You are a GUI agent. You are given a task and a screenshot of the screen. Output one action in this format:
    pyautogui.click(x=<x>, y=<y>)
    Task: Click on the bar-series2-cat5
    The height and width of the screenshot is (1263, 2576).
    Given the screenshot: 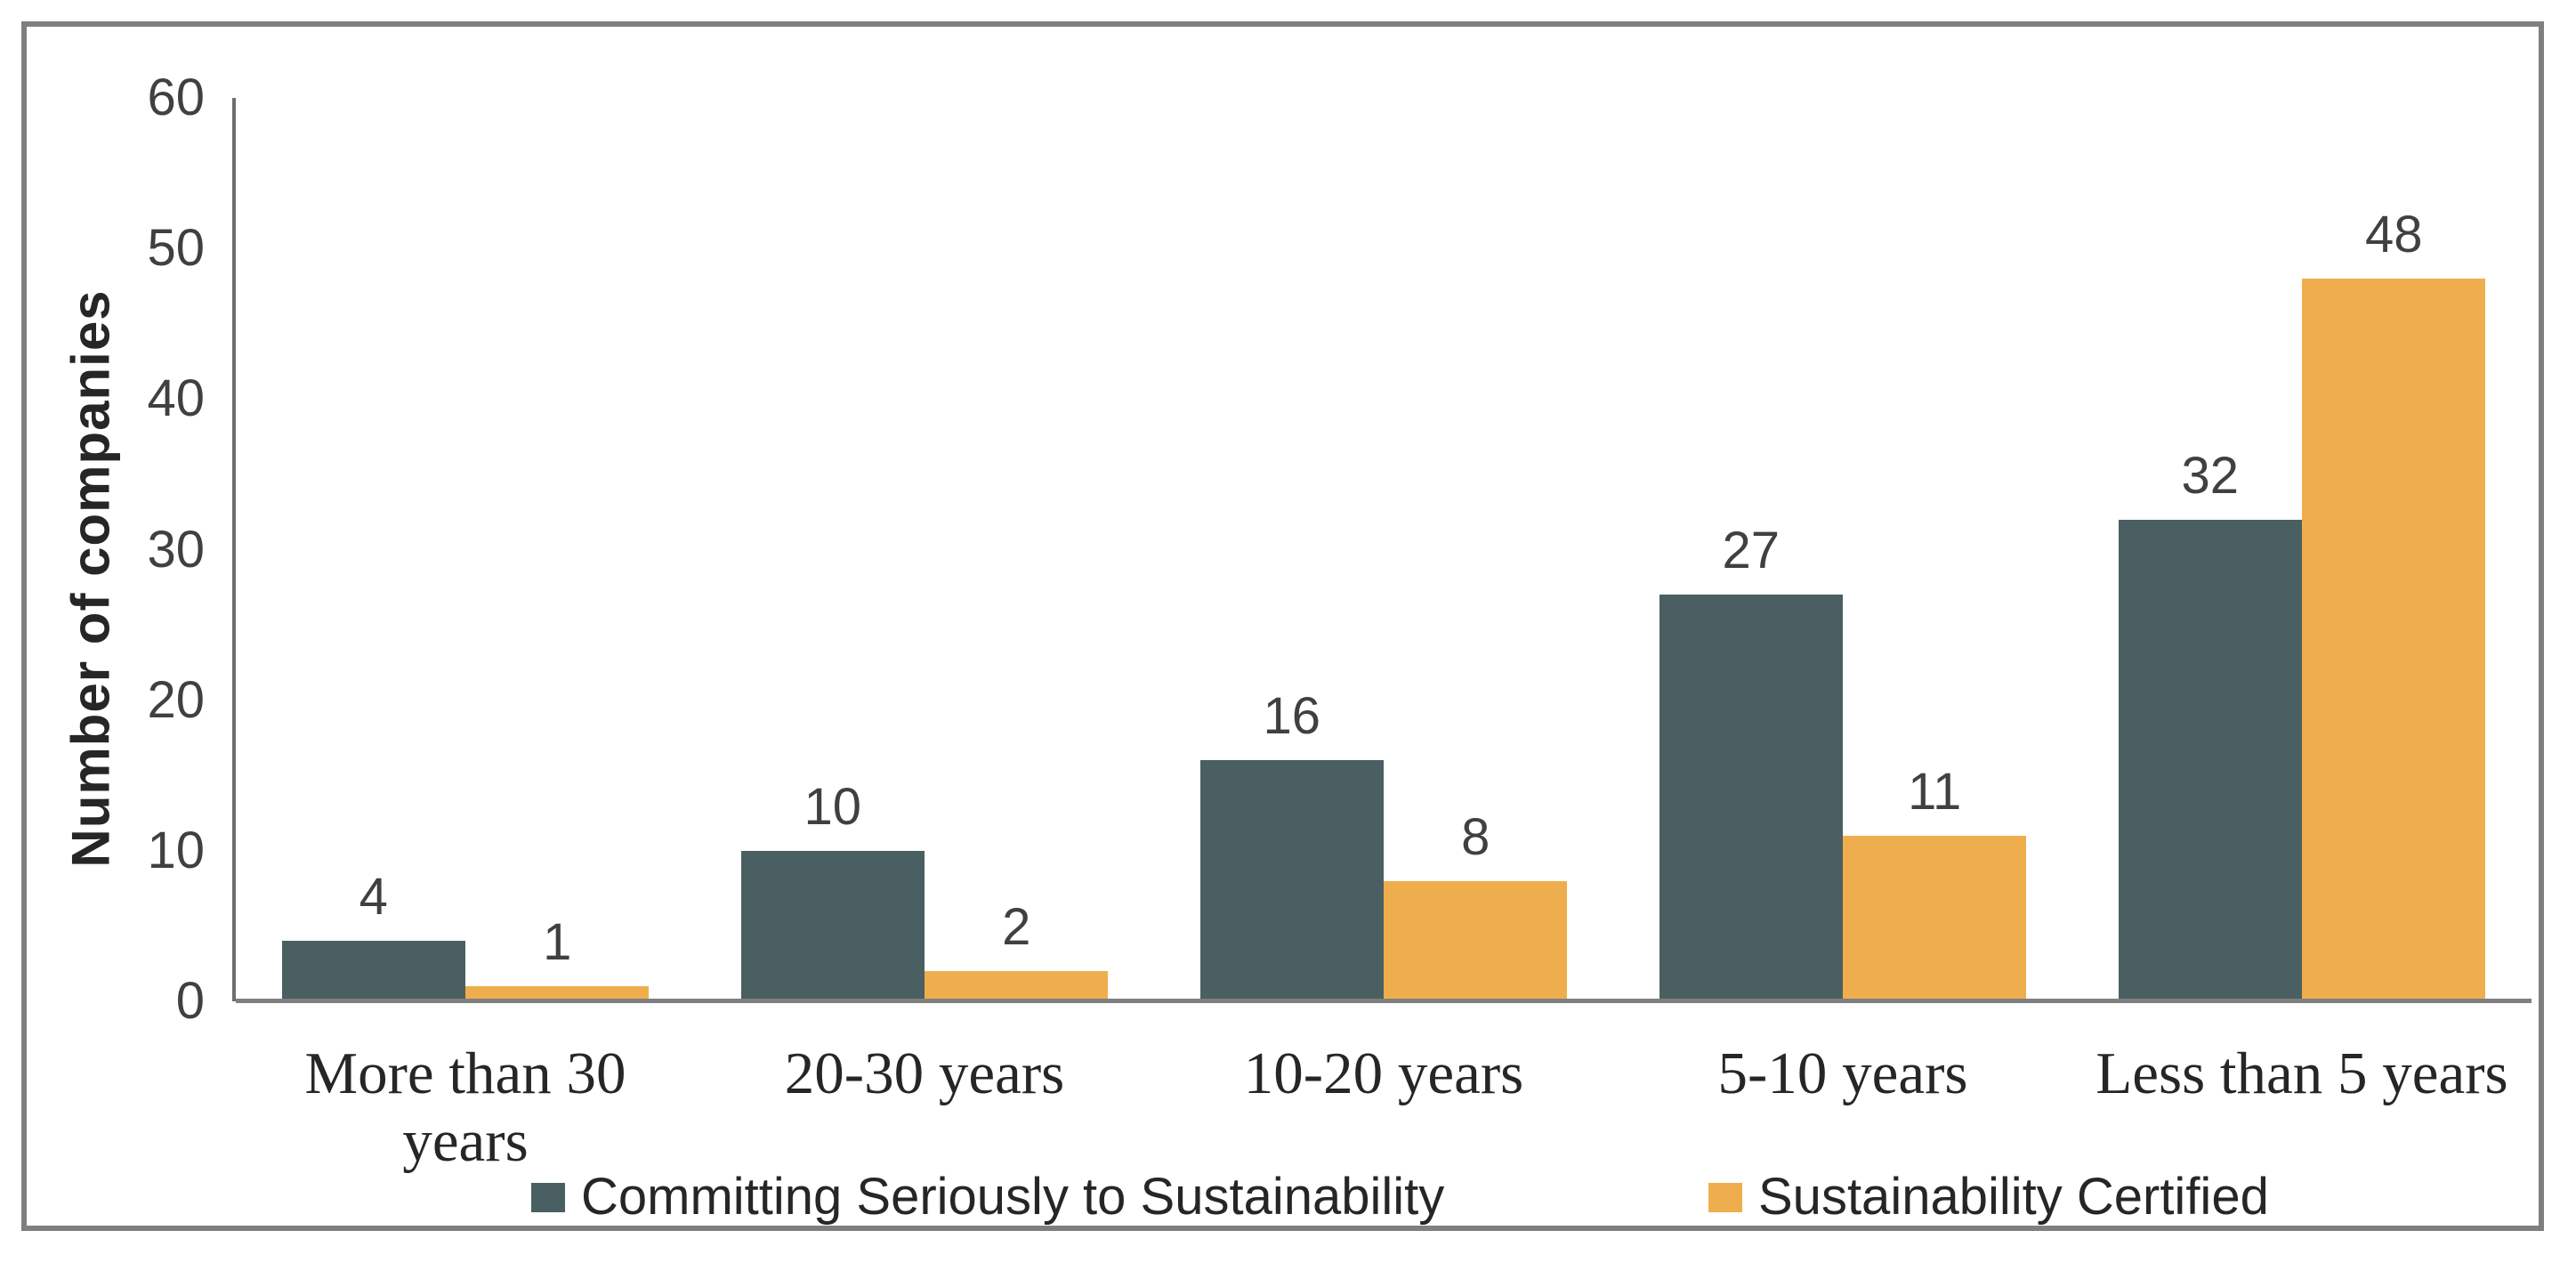 What is the action you would take?
    pyautogui.click(x=2394, y=640)
    